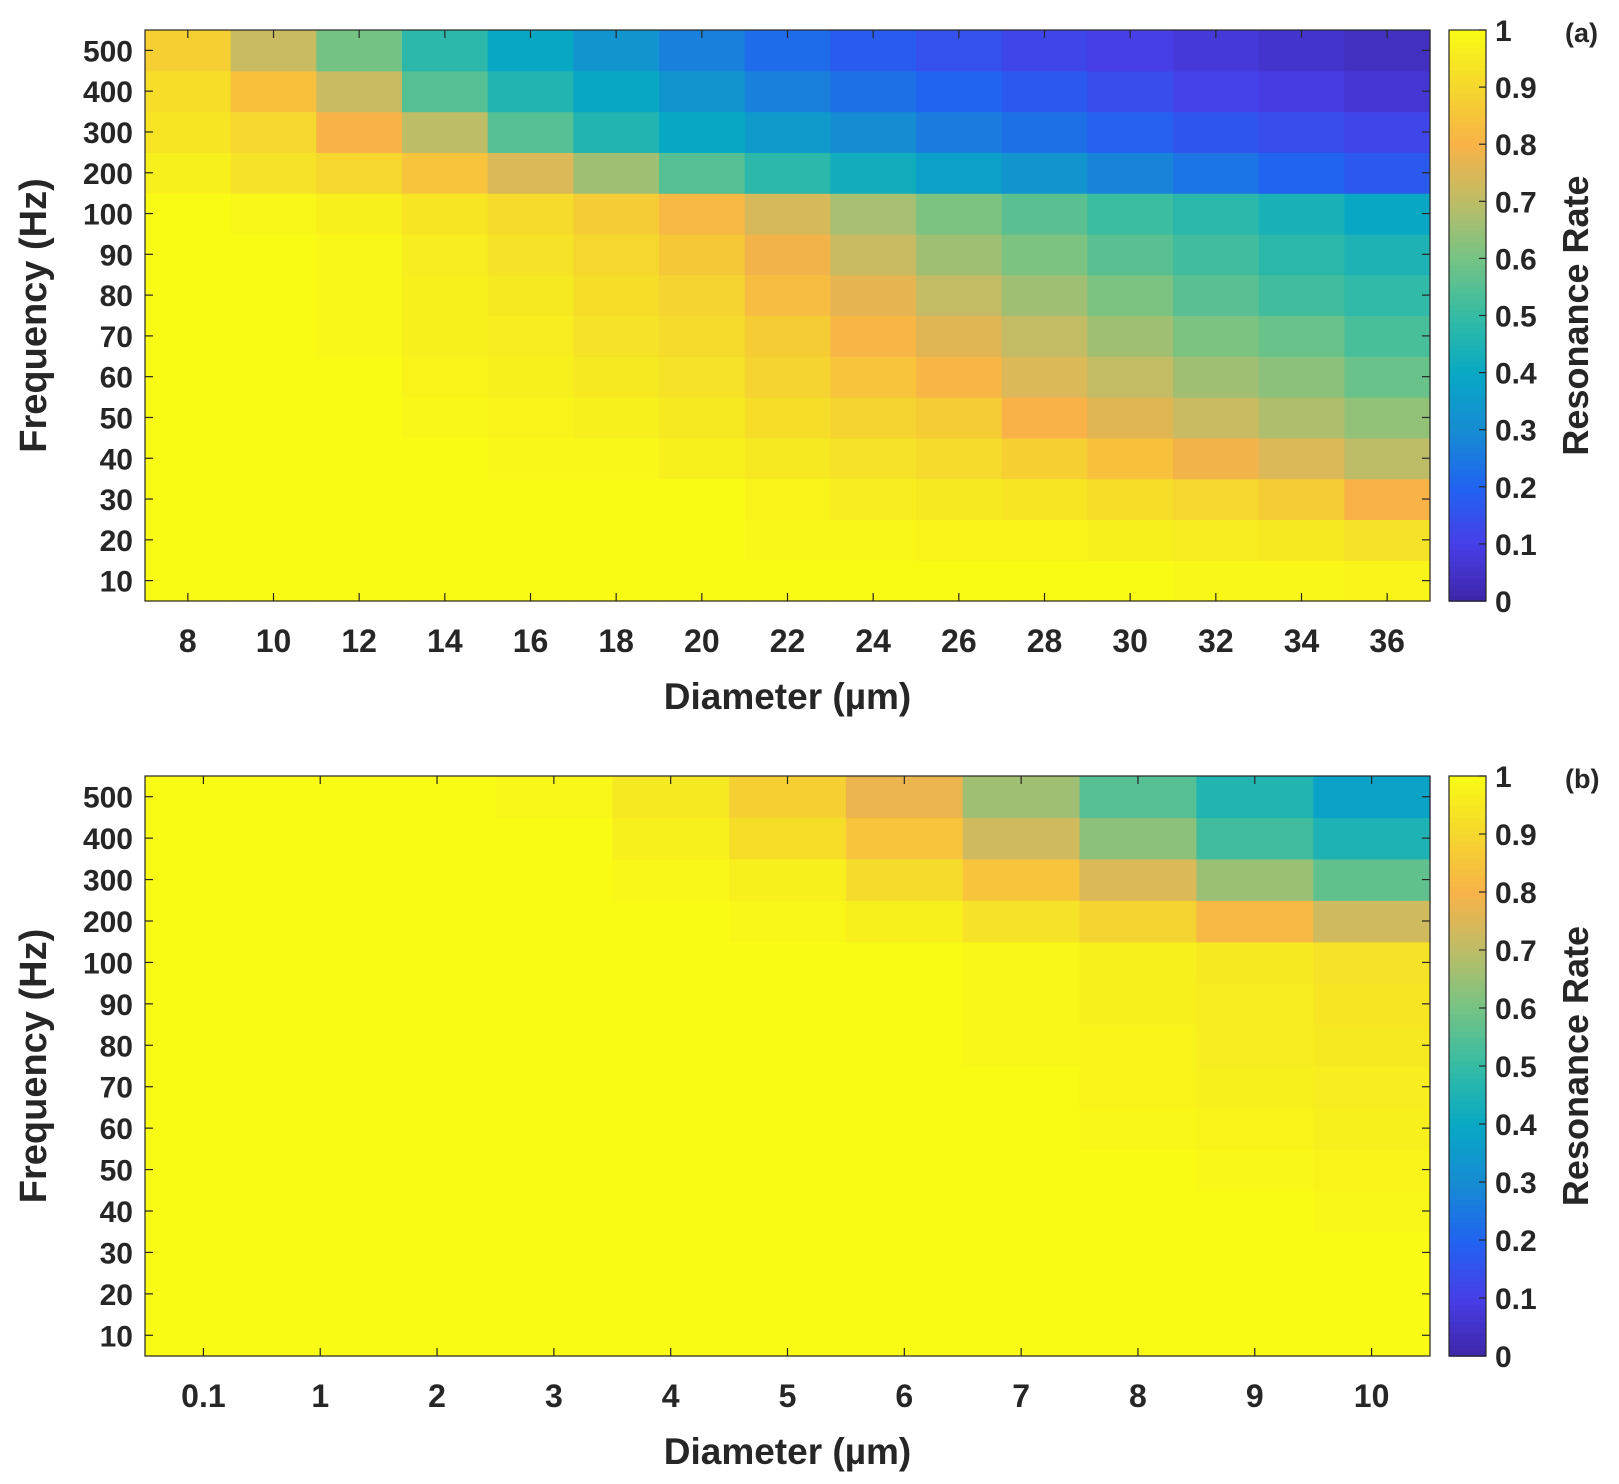  What do you see at coordinates (116, 1295) in the screenshot?
I see `y-tick-label: 20` at bounding box center [116, 1295].